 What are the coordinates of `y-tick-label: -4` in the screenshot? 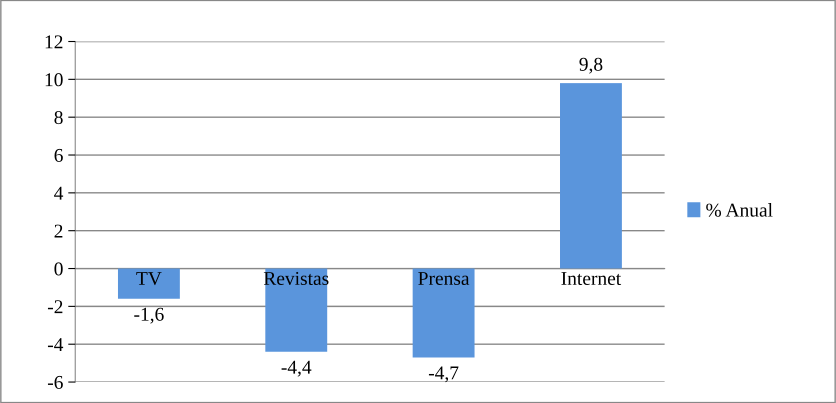 It's located at (56, 344).